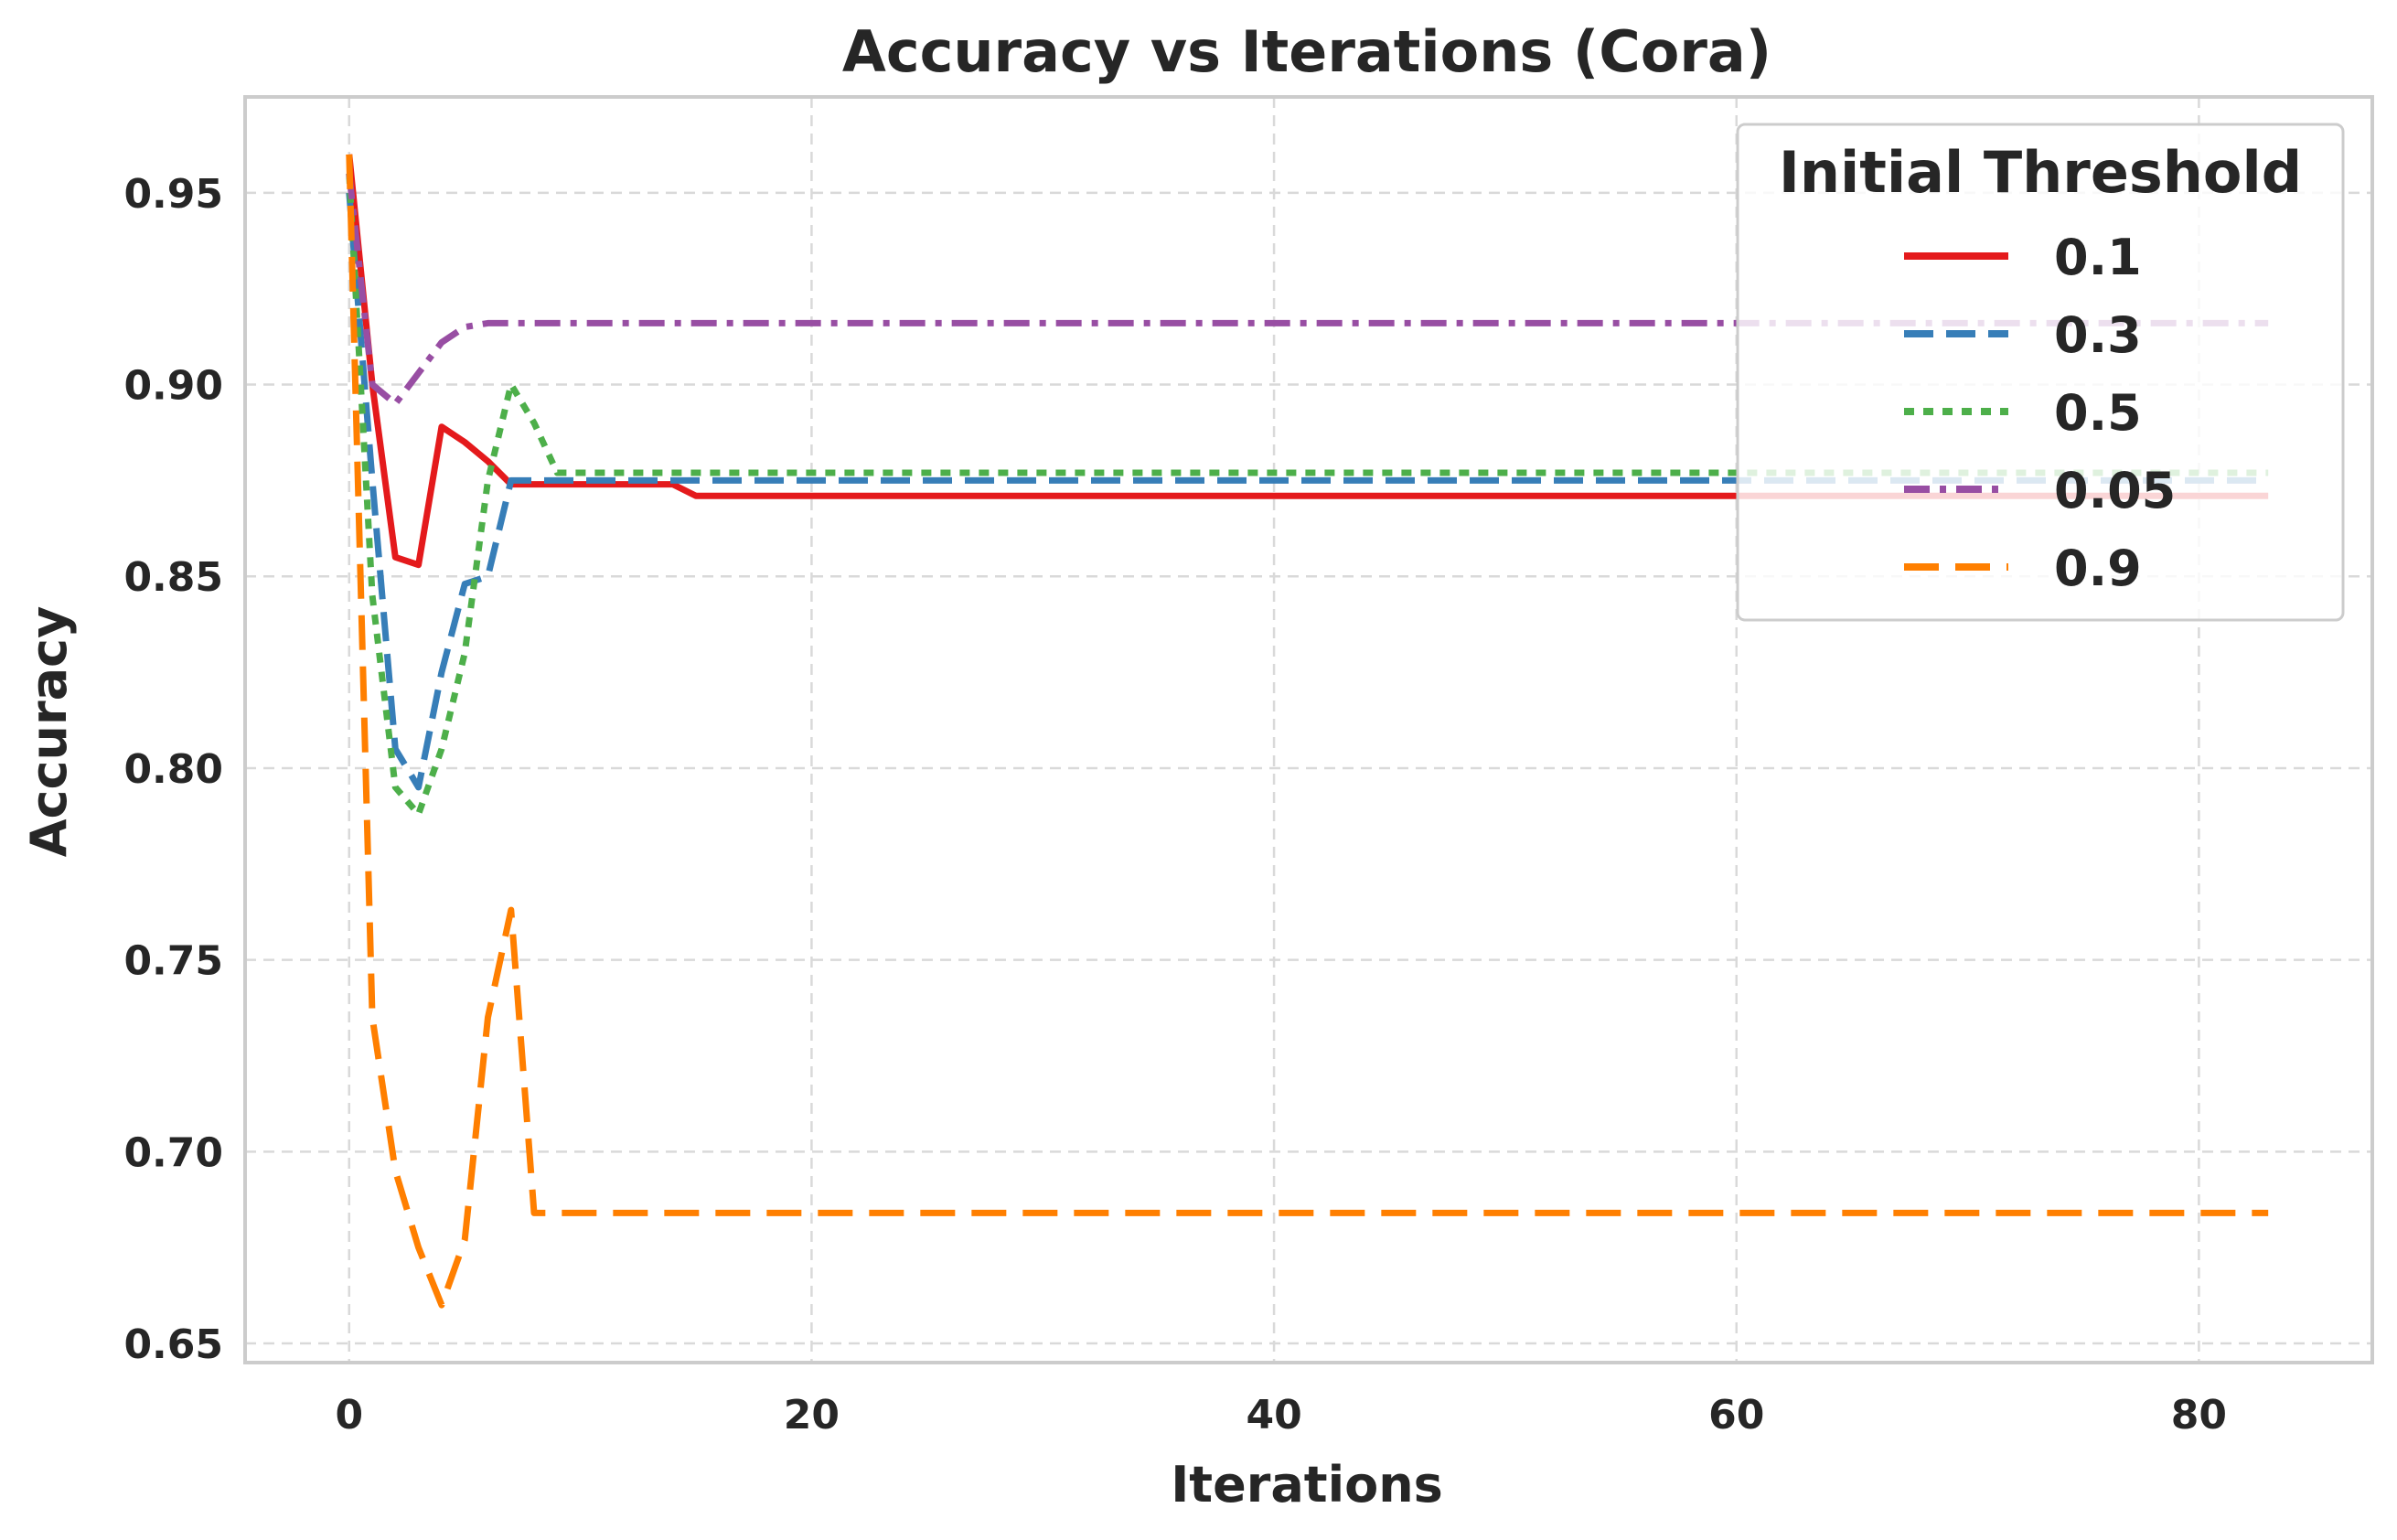 The image size is (2397, 1540). I want to click on legend: Initial Threshold 0.1 0.3 0.5 0.05 0.9, so click(2041, 372).